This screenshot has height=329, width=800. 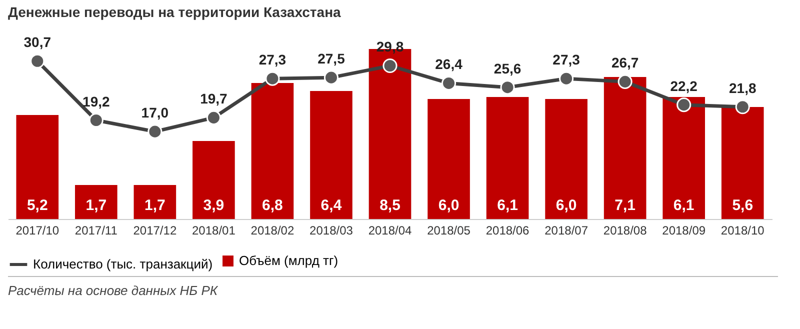 I want to click on data-label: 19,2, so click(x=96, y=101).